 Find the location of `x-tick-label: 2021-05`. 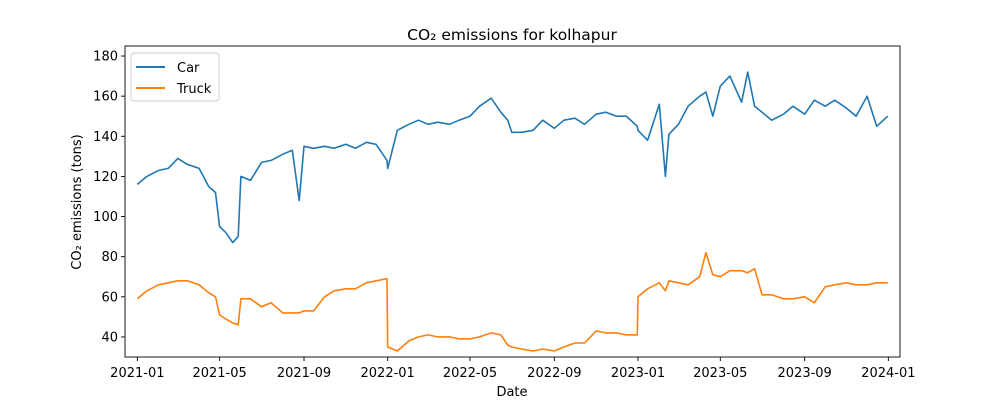

x-tick-label: 2021-05 is located at coordinates (219, 373).